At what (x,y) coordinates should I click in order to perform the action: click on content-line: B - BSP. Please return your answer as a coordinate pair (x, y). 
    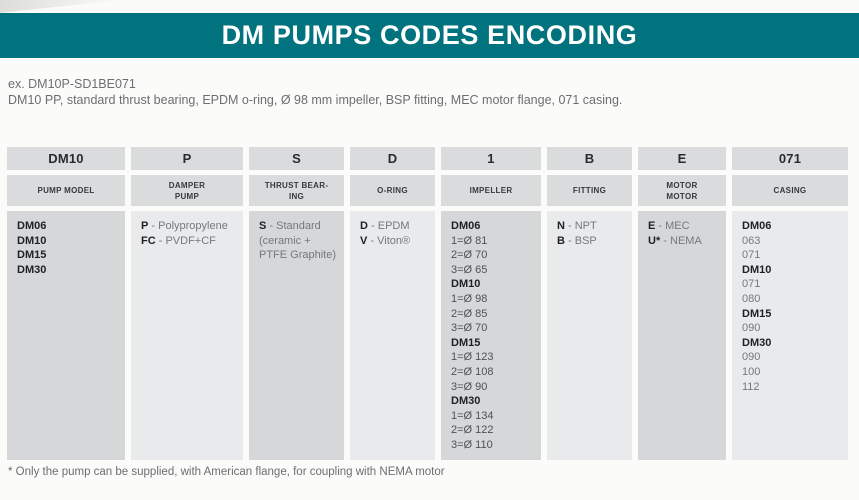
    Looking at the image, I should click on (577, 240).